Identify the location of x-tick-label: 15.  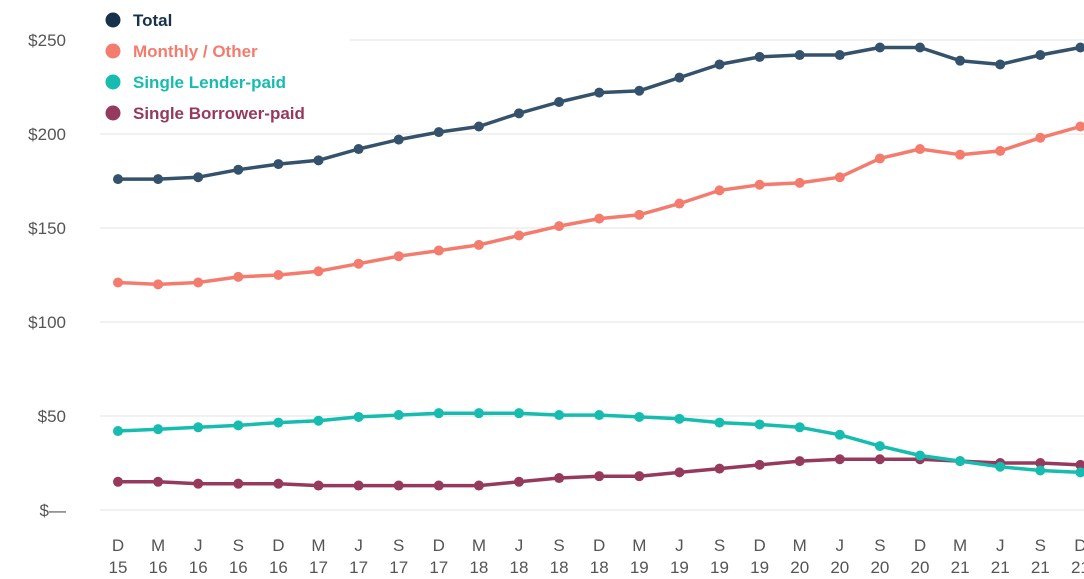
(118, 567).